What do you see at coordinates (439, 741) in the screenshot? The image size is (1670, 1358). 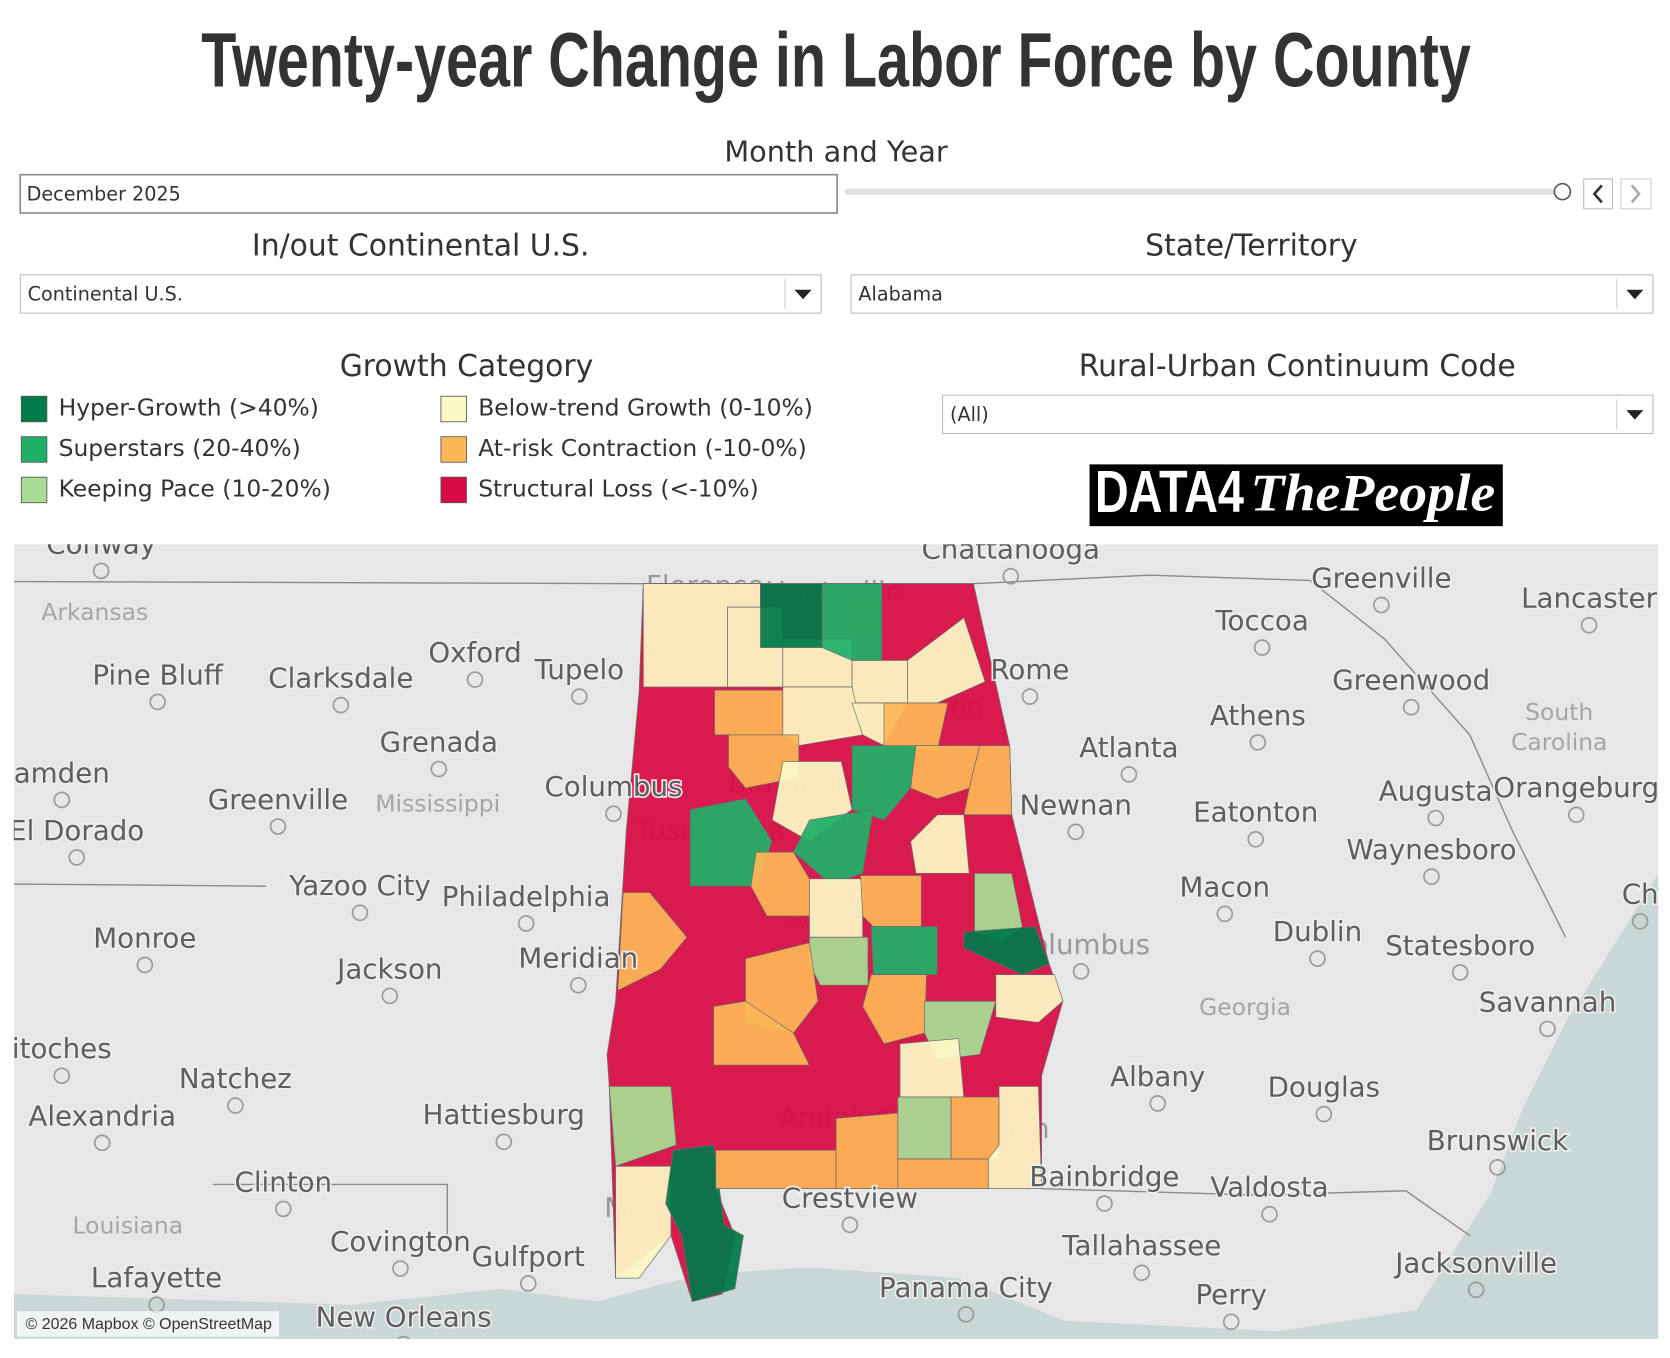 I see `city-label: Grenada` at bounding box center [439, 741].